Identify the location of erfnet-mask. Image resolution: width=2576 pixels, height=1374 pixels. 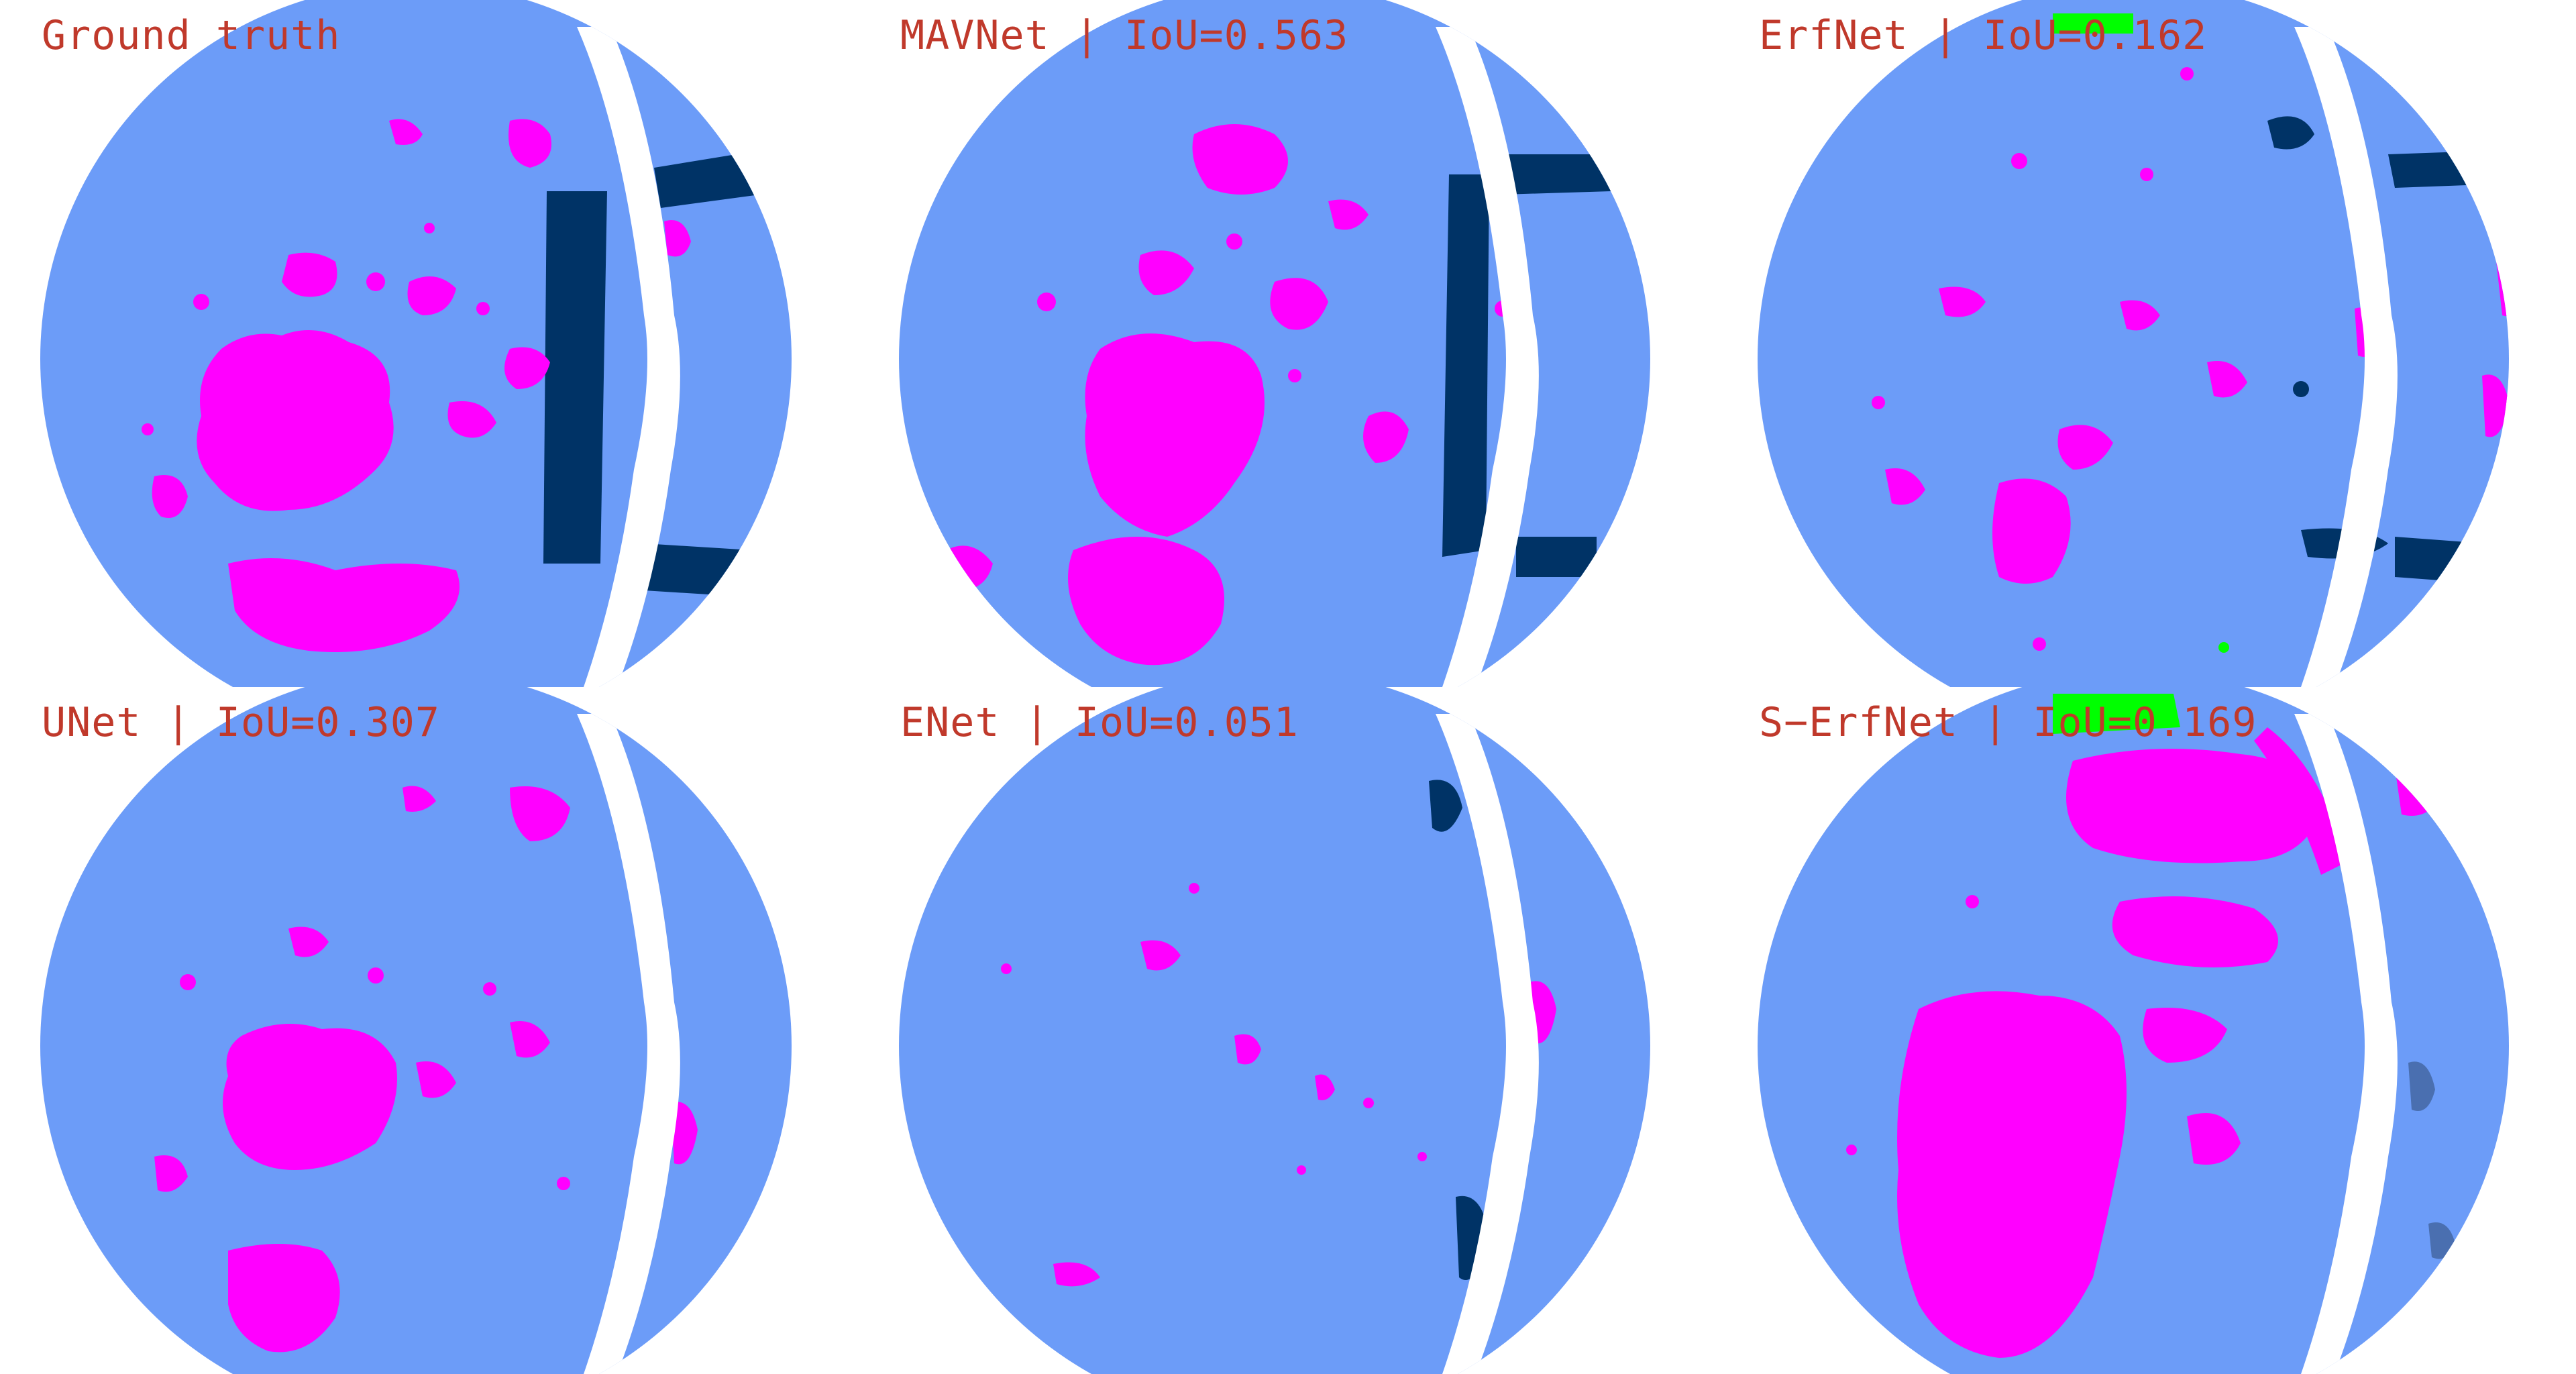
(2133, 343).